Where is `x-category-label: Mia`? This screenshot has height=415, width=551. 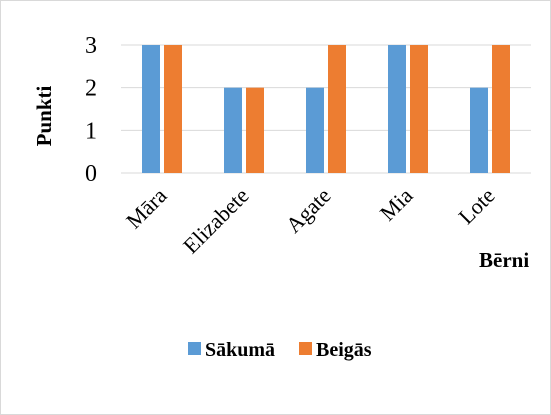 x-category-label: Mia is located at coordinates (396, 204).